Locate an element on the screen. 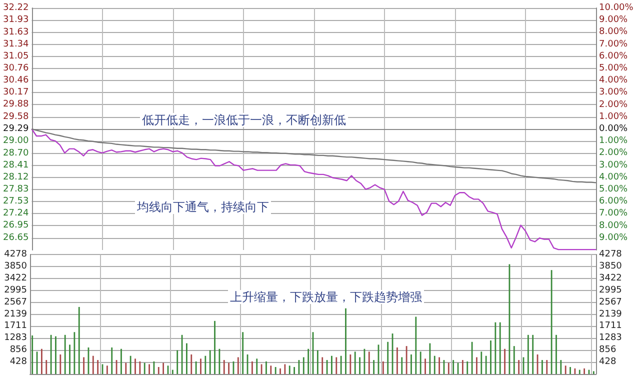  y2-tick-label: 1711 is located at coordinates (610, 326).